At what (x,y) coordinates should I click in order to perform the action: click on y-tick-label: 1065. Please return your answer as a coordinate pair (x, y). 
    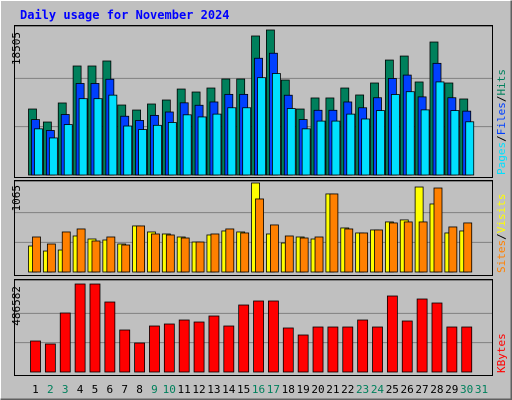
    Looking at the image, I should click on (16, 198).